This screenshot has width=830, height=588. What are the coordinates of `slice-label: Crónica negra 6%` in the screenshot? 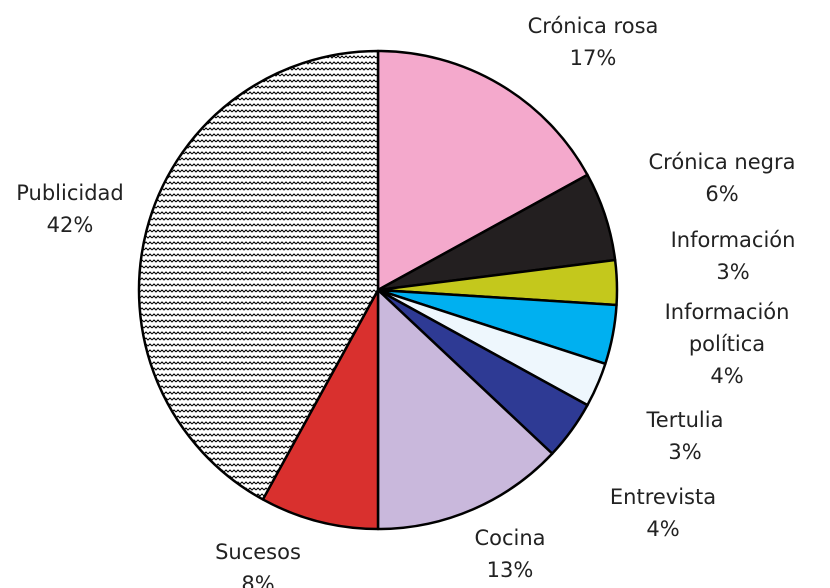 It's located at (722, 178).